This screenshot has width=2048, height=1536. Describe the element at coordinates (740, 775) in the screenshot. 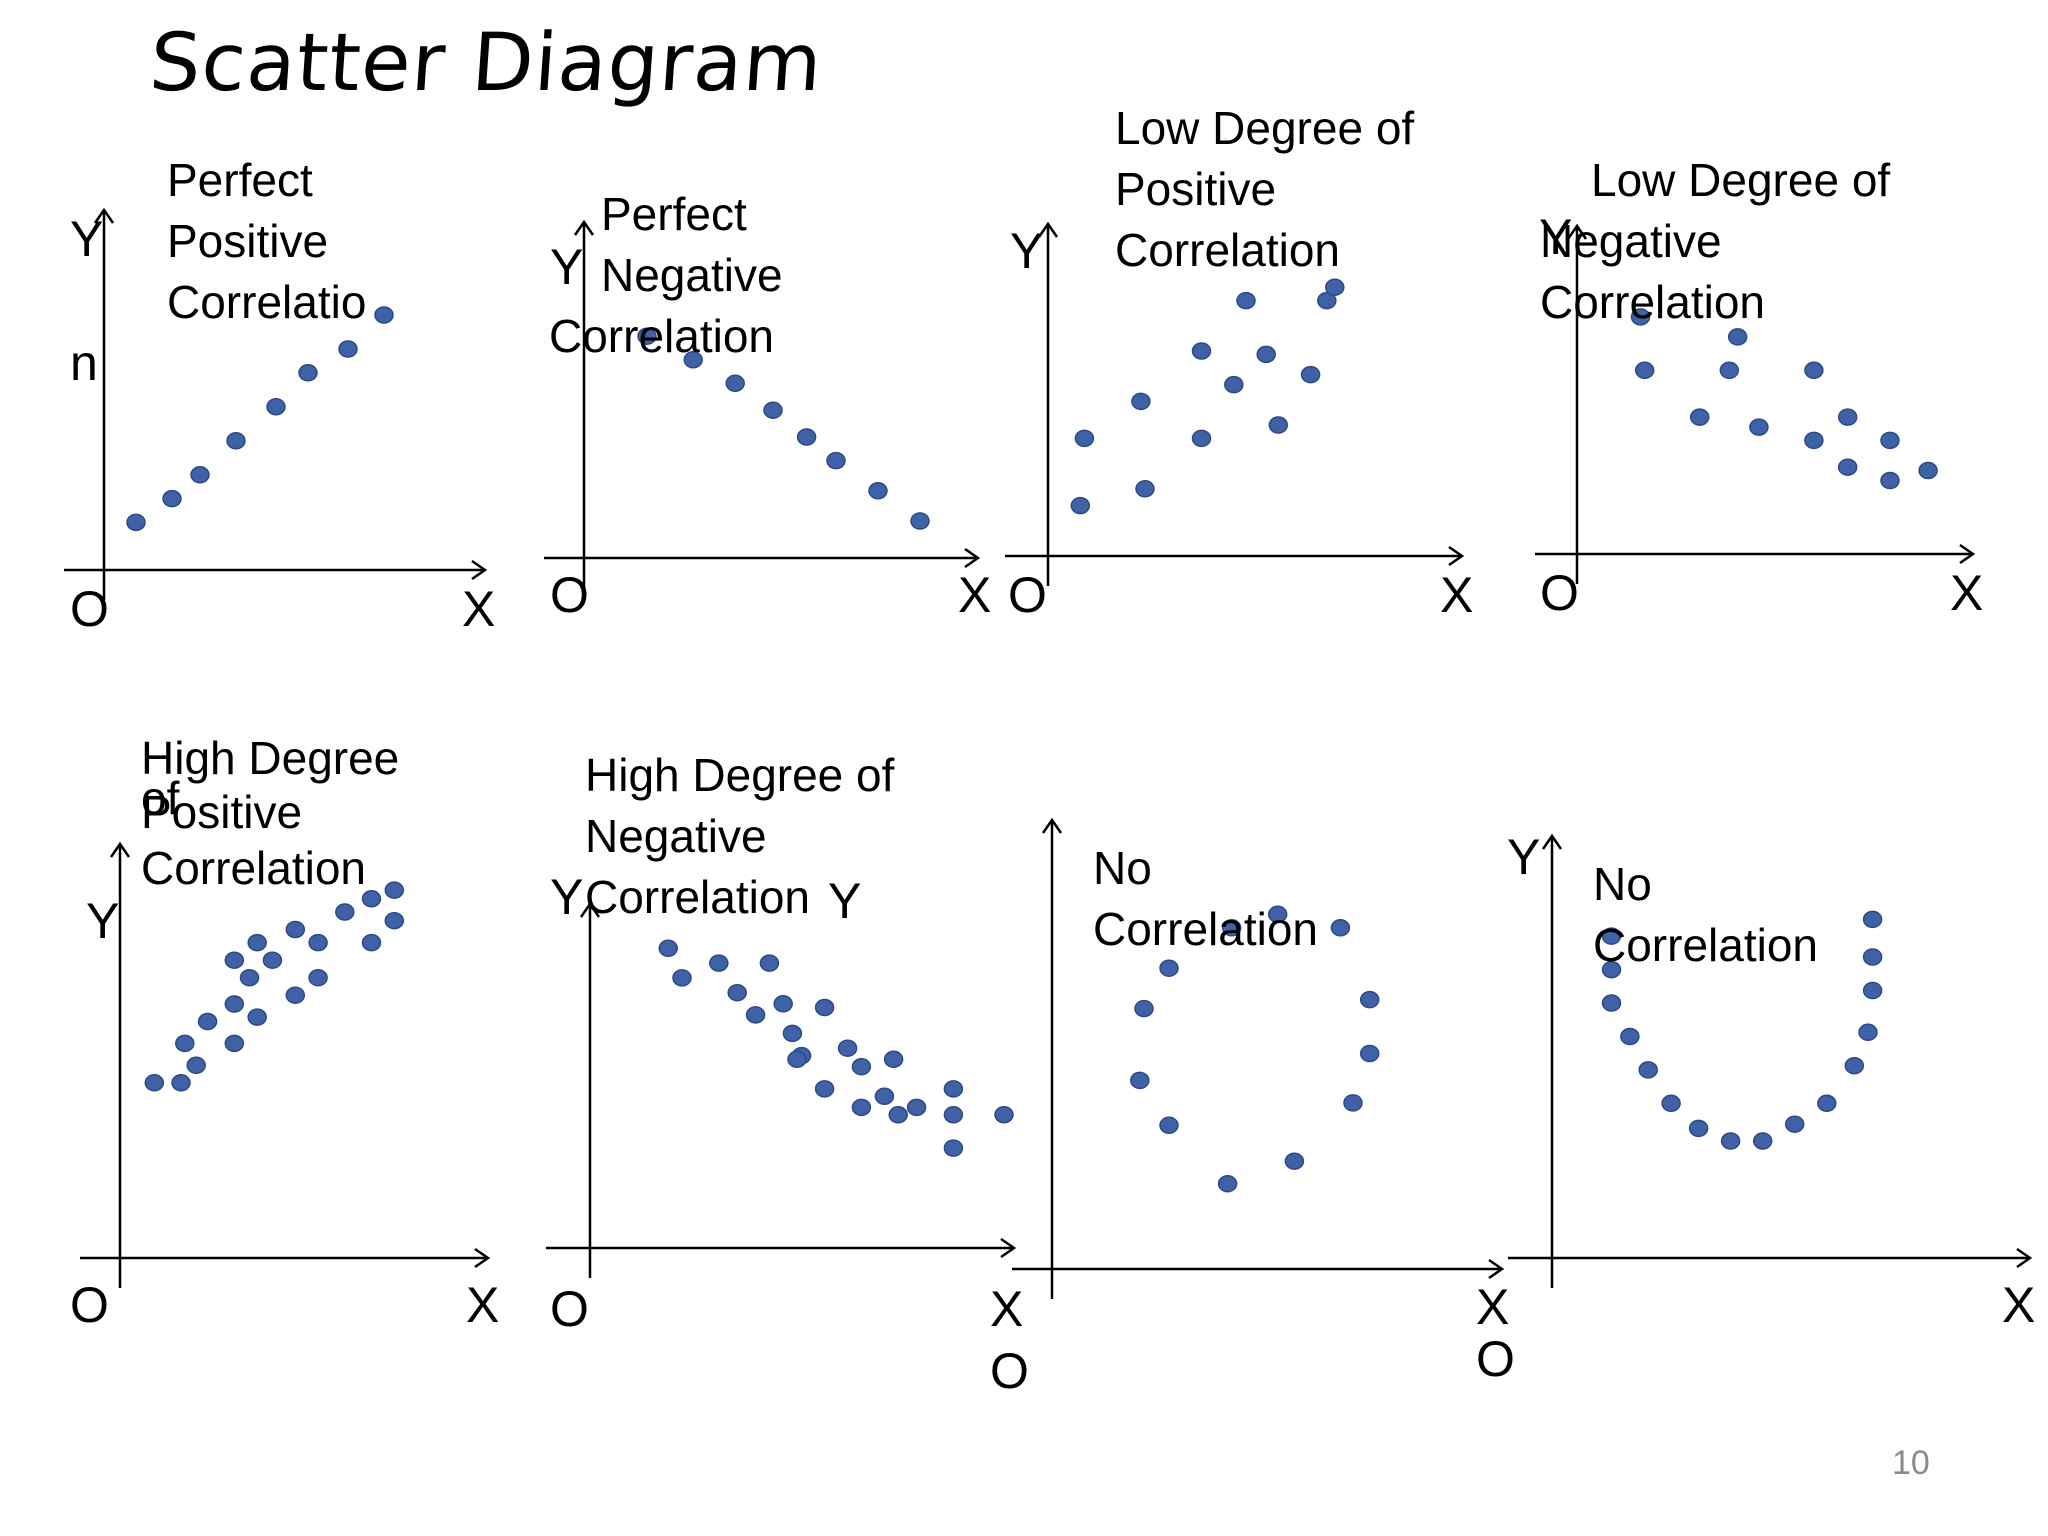

I see `panel-title-line: High Degree of` at that location.